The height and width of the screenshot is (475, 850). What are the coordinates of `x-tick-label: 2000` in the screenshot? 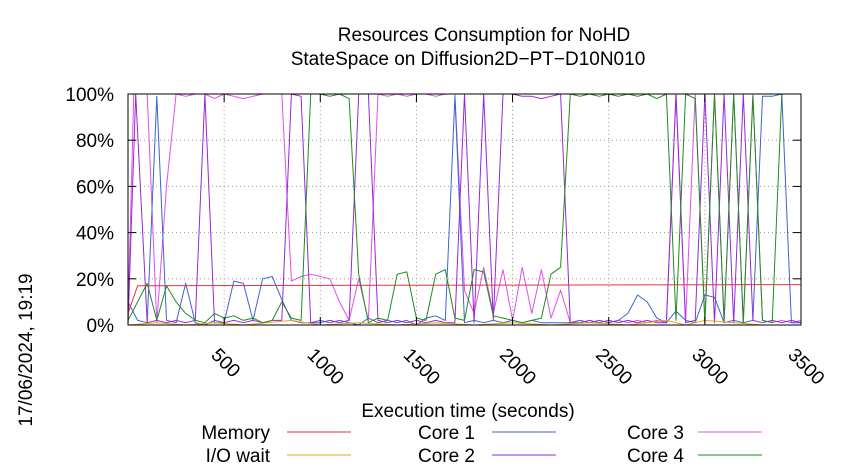 It's located at (517, 367).